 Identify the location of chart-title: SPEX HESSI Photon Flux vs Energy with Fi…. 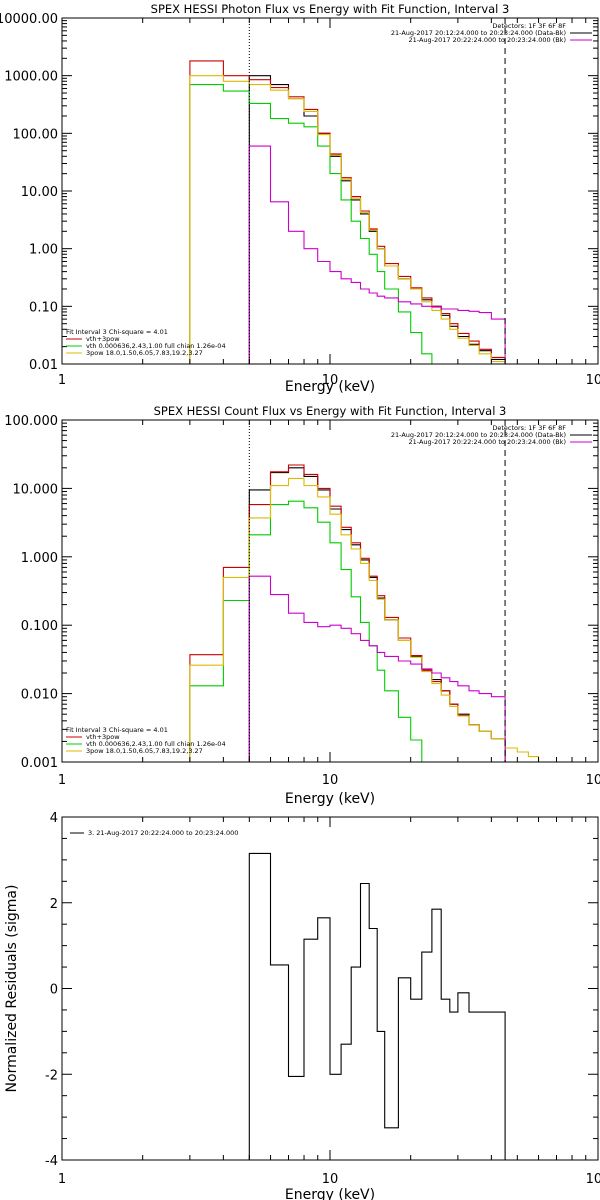
(330, 9).